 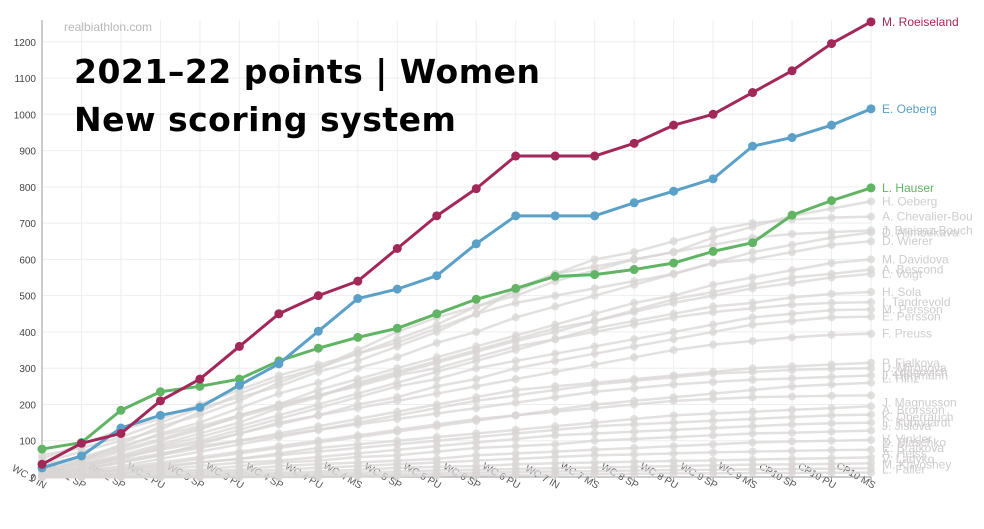 I want to click on series-label: A. Chevalier-Bou, so click(x=927, y=217).